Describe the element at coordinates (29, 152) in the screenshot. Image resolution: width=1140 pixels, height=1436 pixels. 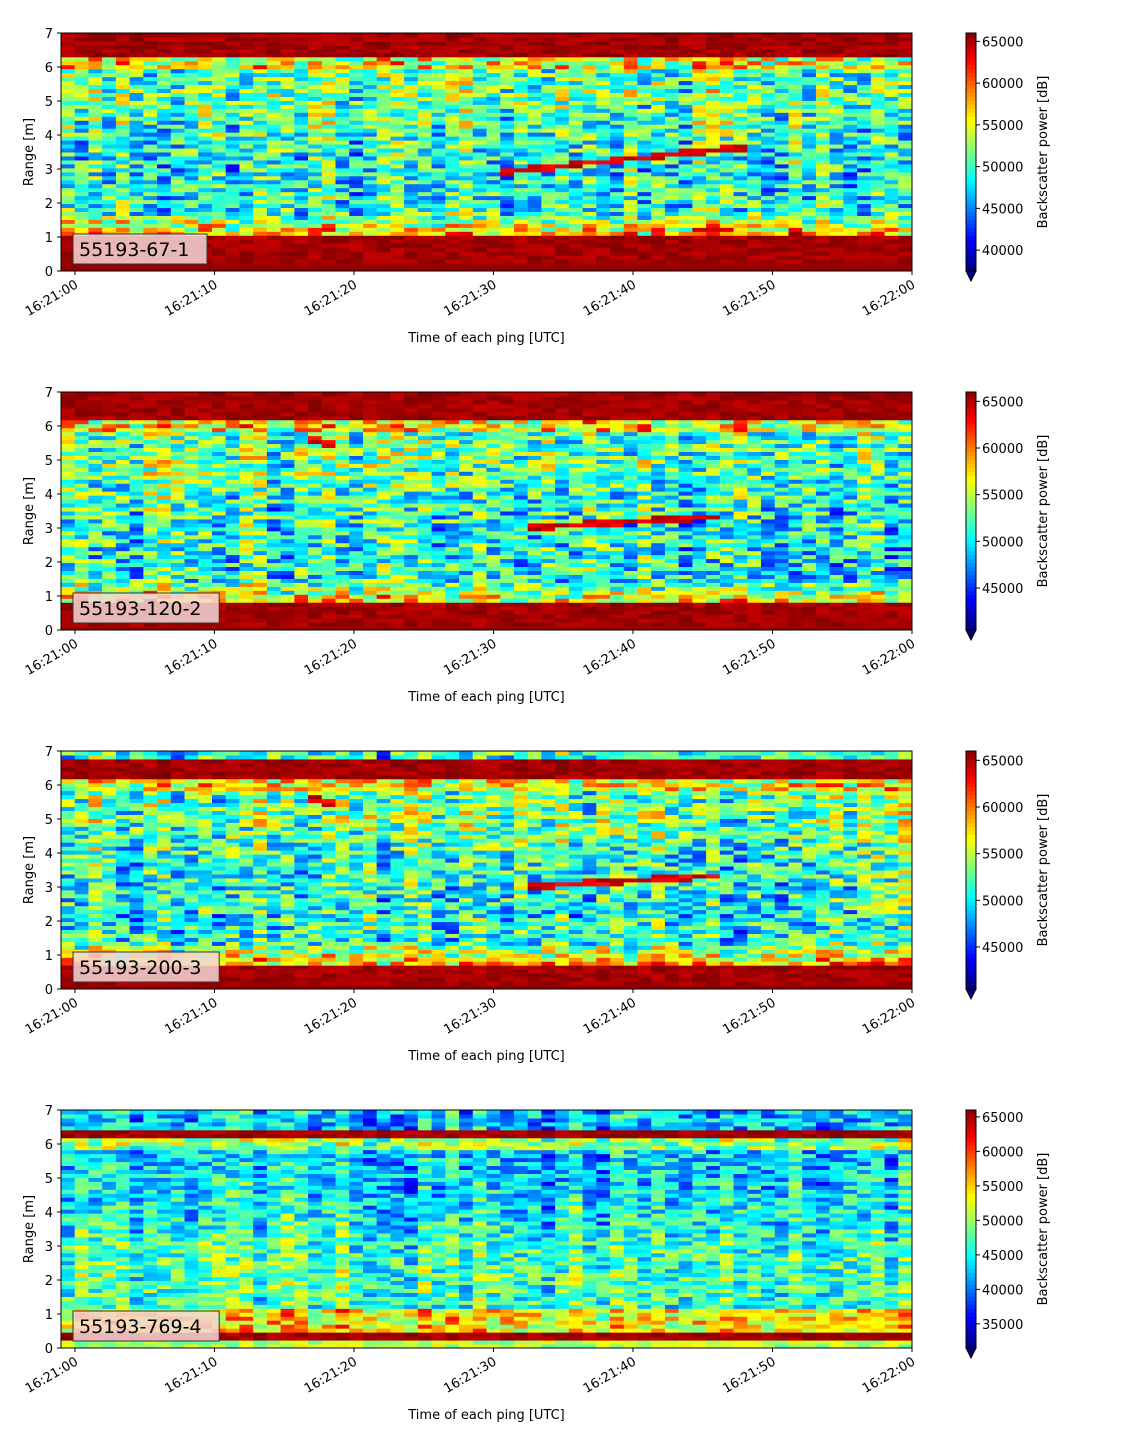
I see `y-axis-label: Range [m]` at that location.